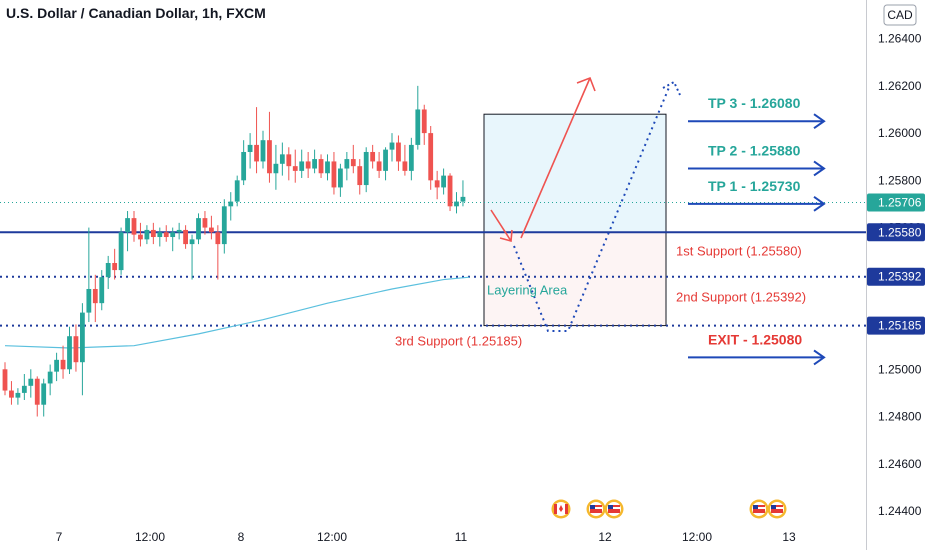 This screenshot has width=932, height=550. Describe the element at coordinates (900, 511) in the screenshot. I see `y-tick-label: 1.24400` at that location.